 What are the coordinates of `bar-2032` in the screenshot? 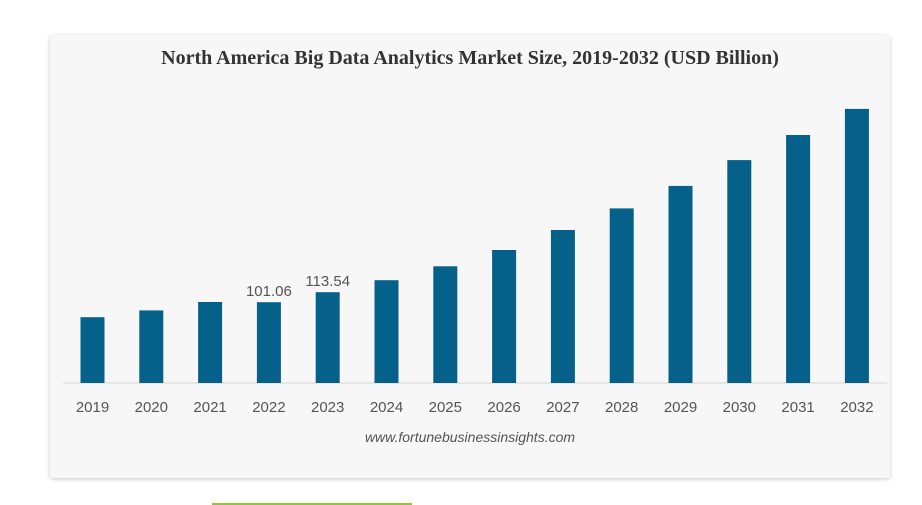 It's located at (856, 246).